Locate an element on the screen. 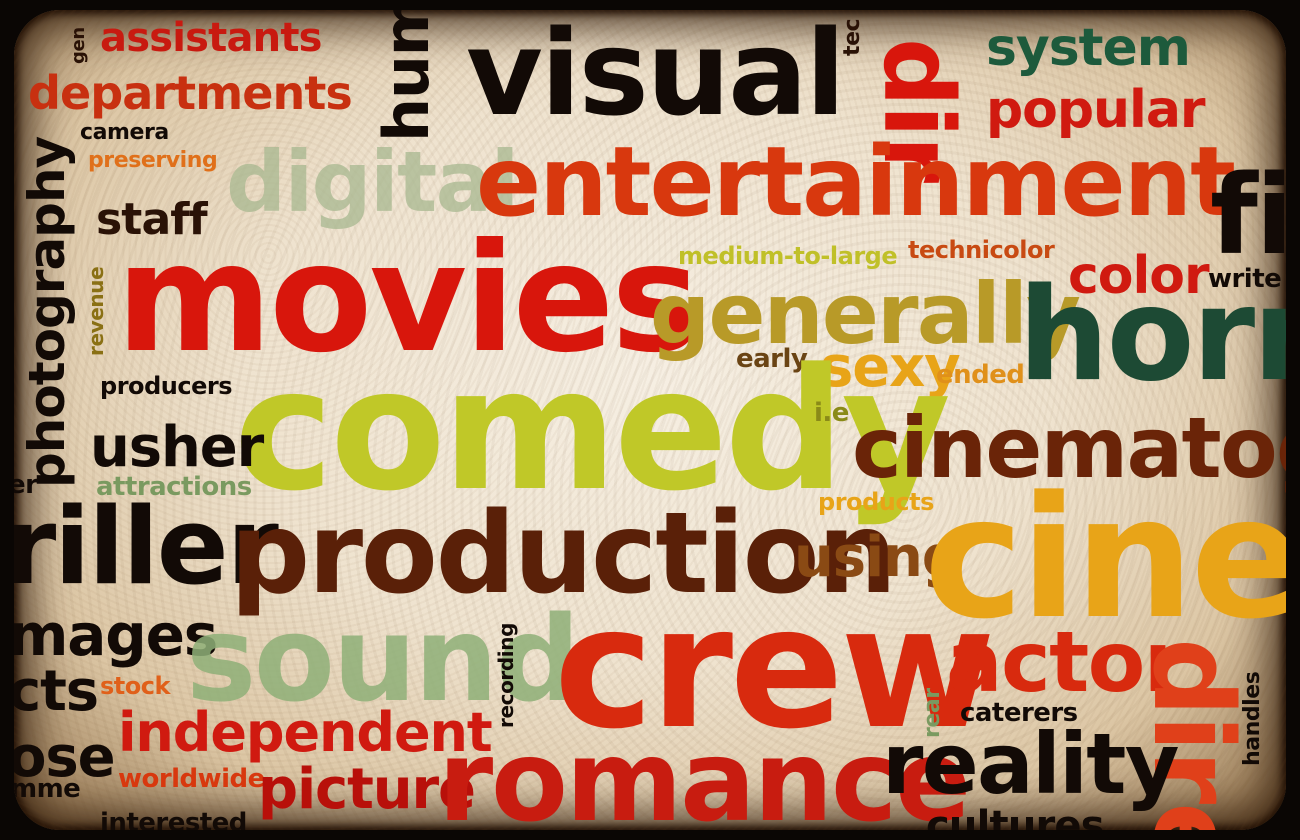 The image size is (1300, 840). word-fi: fi is located at coordinates (1248, 215).